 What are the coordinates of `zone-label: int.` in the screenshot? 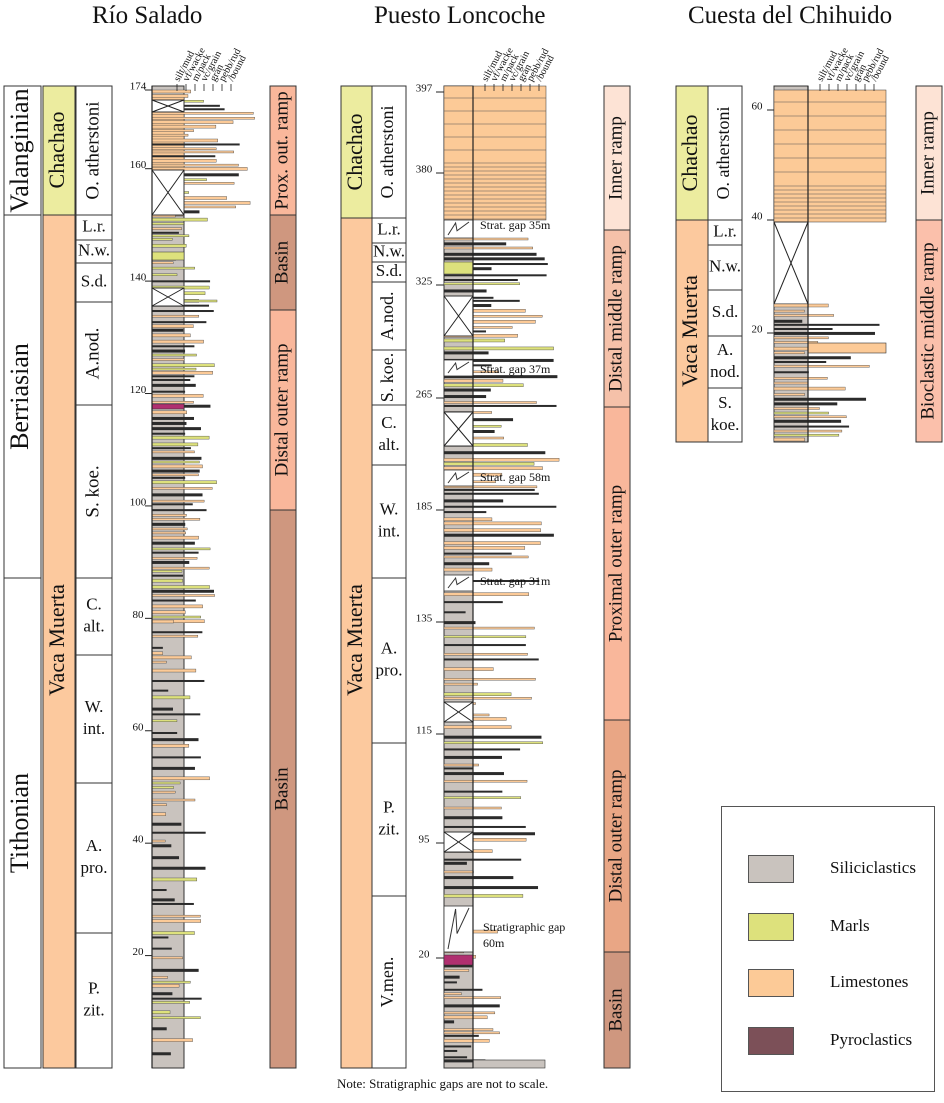 It's located at (94, 728).